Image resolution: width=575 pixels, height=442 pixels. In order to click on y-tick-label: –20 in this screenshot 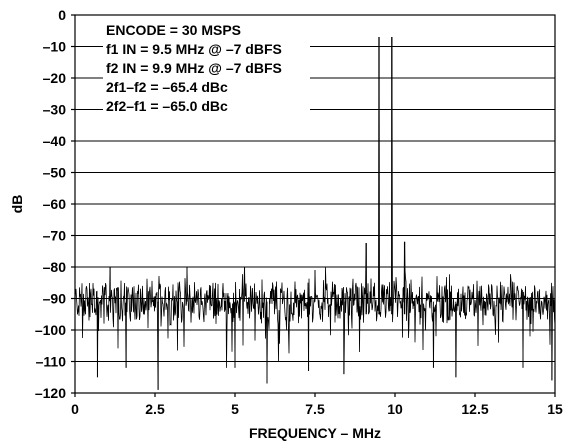, I will do `click(55, 78)`.